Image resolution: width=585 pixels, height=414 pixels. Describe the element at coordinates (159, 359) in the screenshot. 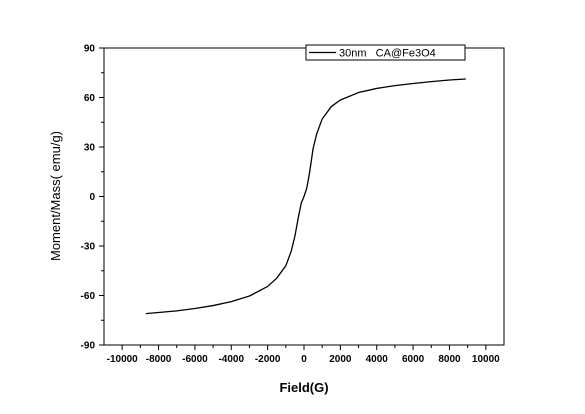

I see `x-tick-label: -8000` at that location.